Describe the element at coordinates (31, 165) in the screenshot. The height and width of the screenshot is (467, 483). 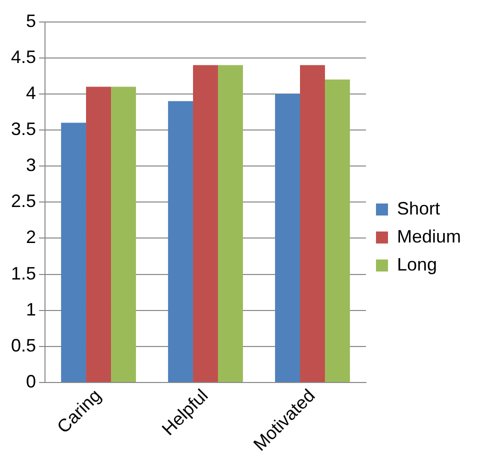
I see `y-tick-label: 3` at that location.